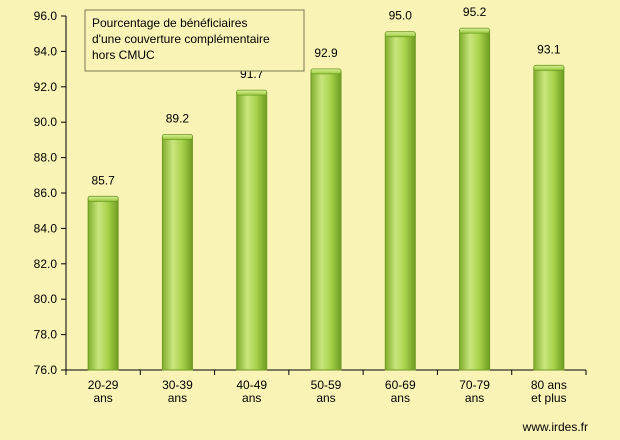 The height and width of the screenshot is (440, 620). What do you see at coordinates (46, 16) in the screenshot?
I see `y-tick-label: 96.0` at bounding box center [46, 16].